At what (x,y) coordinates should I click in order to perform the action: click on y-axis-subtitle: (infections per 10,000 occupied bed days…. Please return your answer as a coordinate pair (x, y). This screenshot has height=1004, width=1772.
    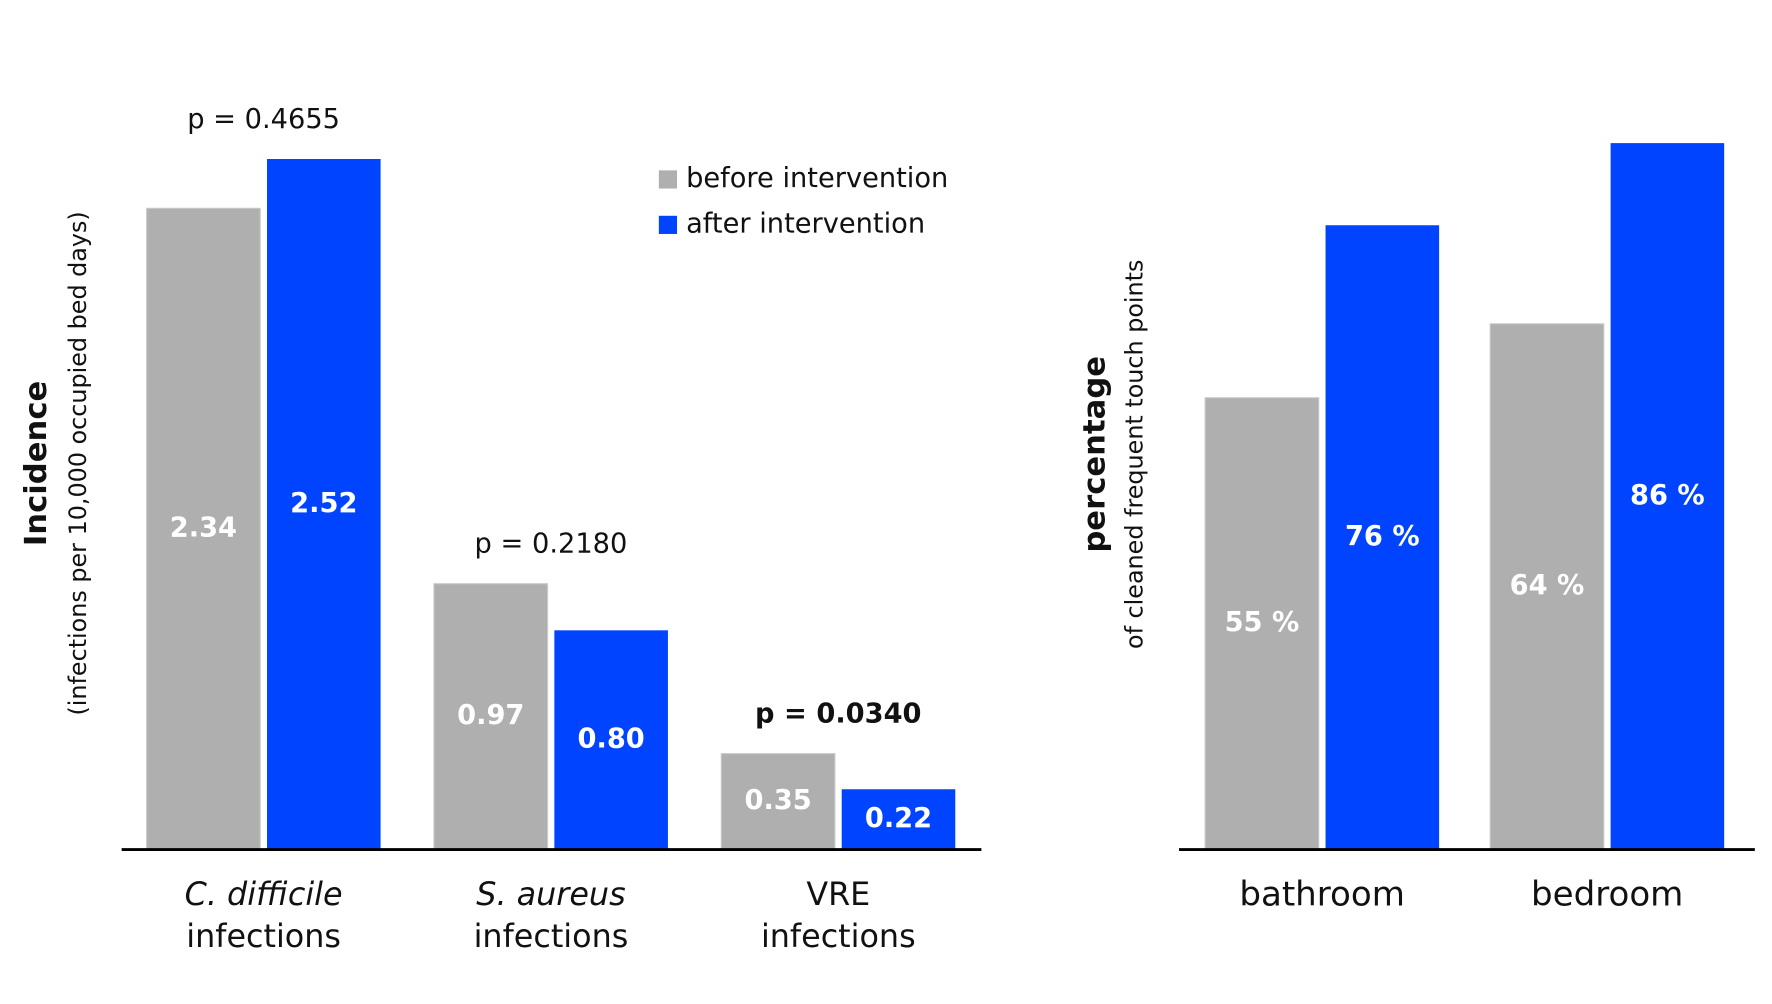
    Looking at the image, I should click on (78, 463).